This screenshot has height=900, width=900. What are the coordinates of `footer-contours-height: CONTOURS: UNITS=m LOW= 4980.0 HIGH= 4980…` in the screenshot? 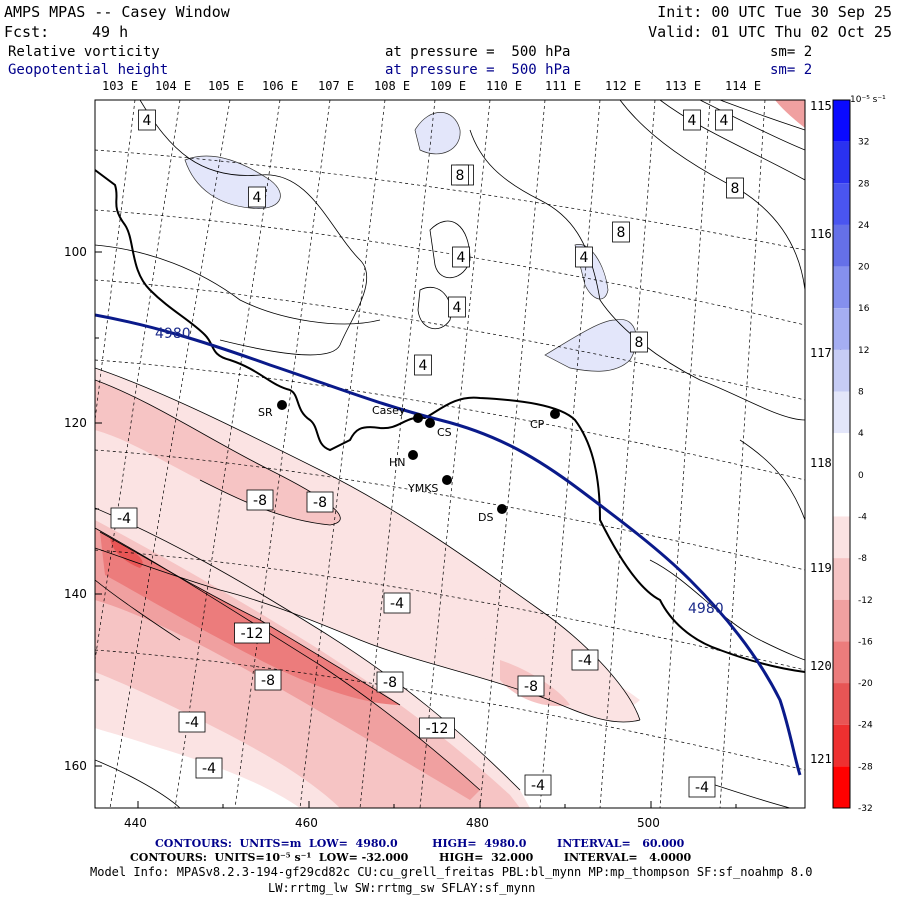 It's located at (420, 843).